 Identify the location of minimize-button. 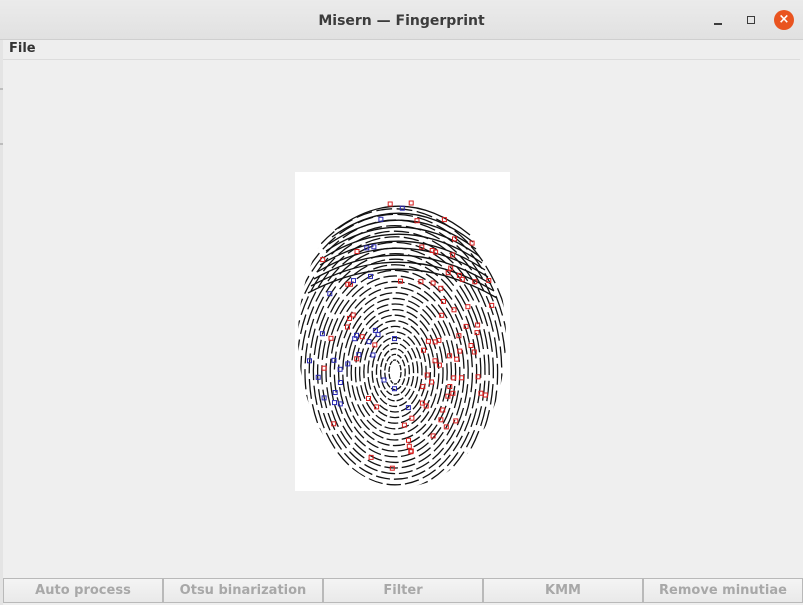
(718, 20).